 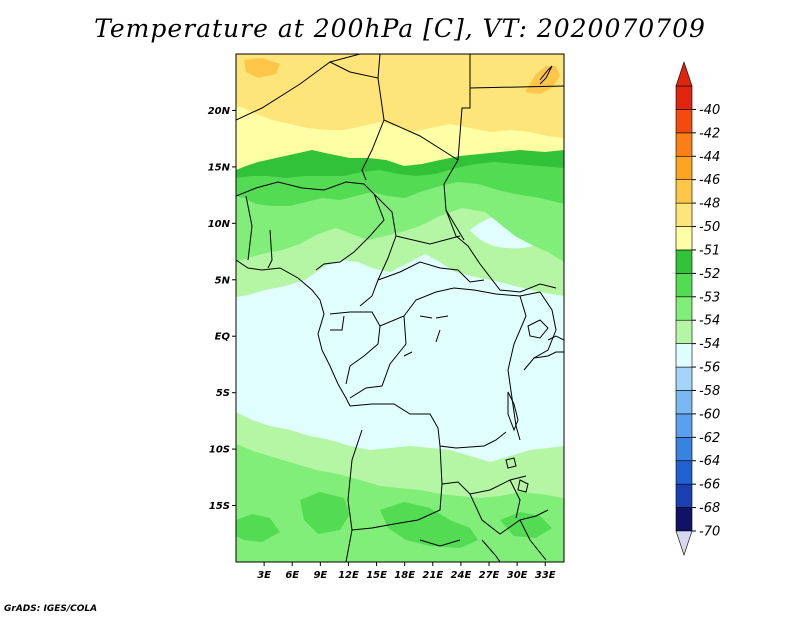 I want to click on lon-tick-label: 24E, so click(x=461, y=575).